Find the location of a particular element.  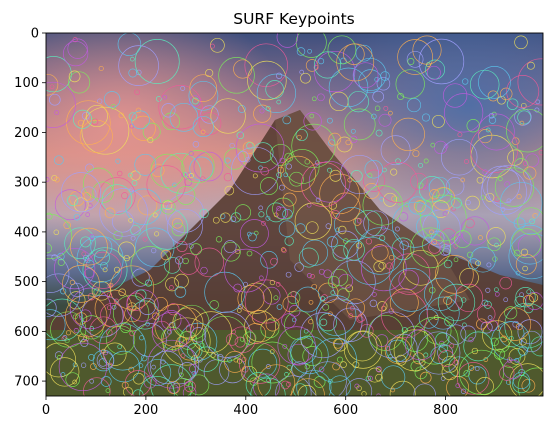

y-tick-label: 100 is located at coordinates (26, 83).